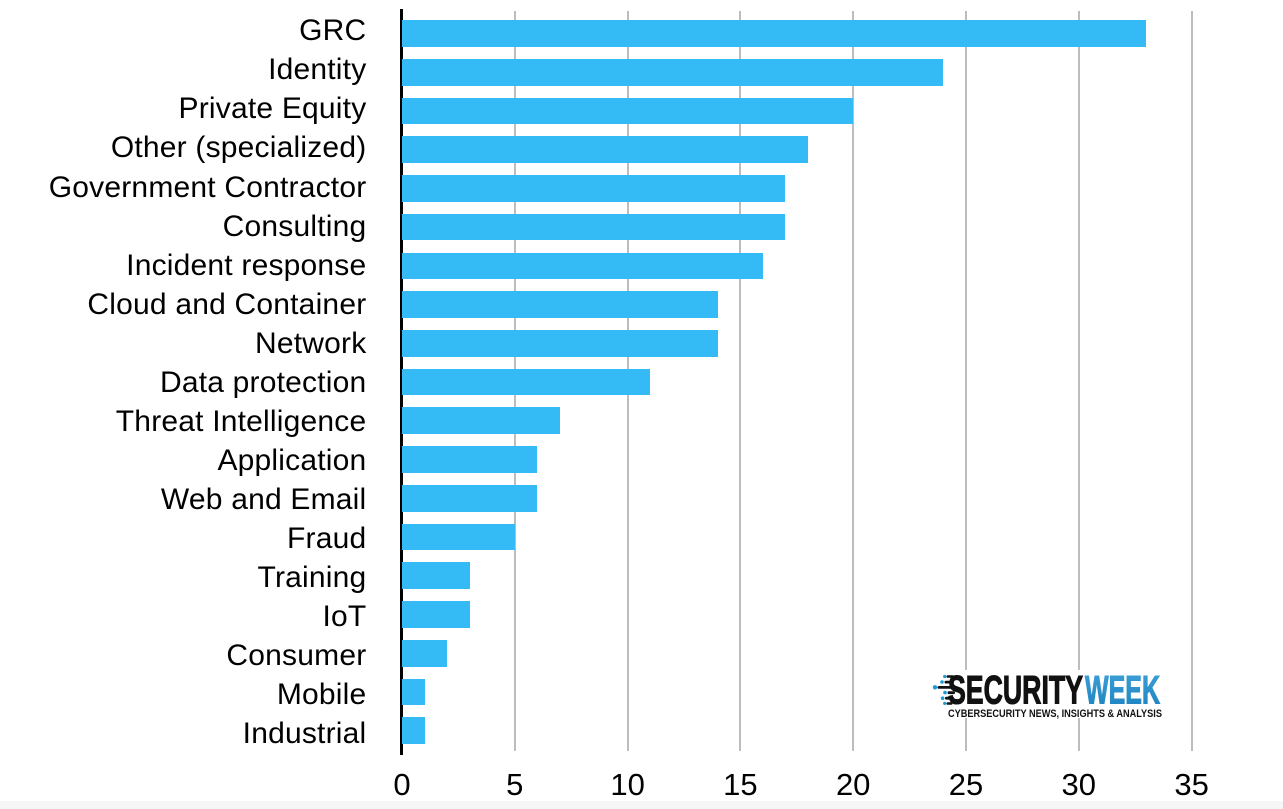 Image resolution: width=1283 pixels, height=809 pixels. What do you see at coordinates (1055, 714) in the screenshot?
I see `svg-text:CYBERSECURITY NEWS, INSIGHTS &: CYBERSECURITY NEWS, INSIGHTS & ANALYSIS` at bounding box center [1055, 714].